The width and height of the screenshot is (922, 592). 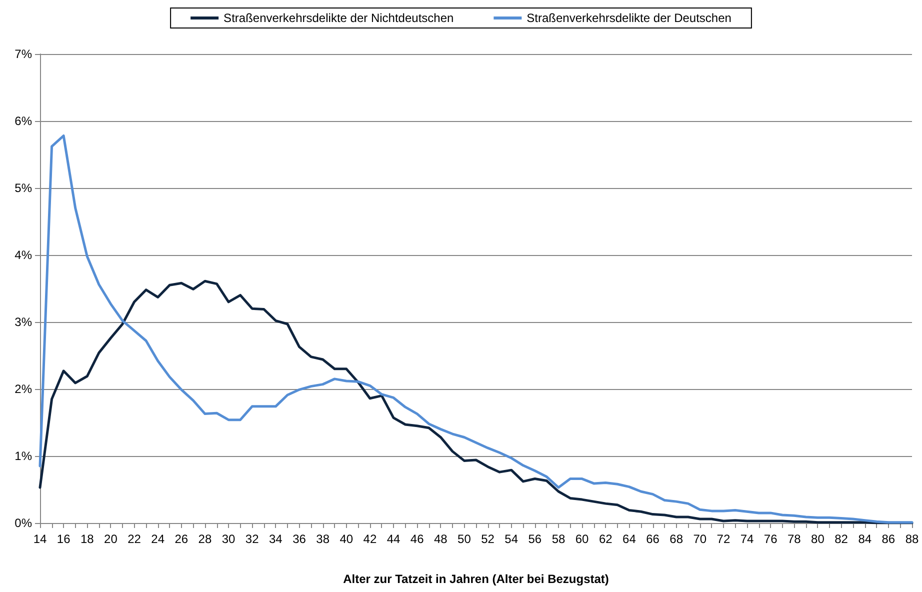 I want to click on x-tick-label: 60, so click(x=582, y=539).